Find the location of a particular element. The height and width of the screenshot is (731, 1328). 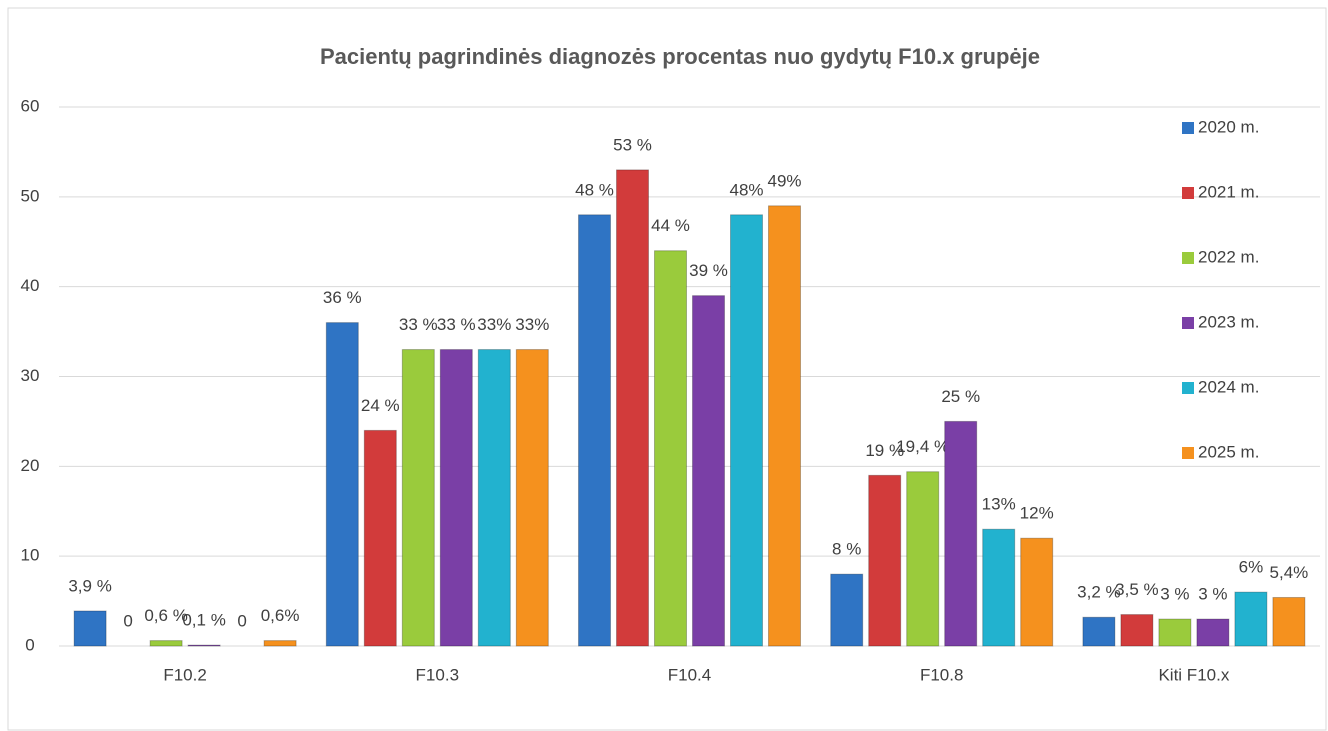

x-tick-label: F10.3 is located at coordinates (437, 674).